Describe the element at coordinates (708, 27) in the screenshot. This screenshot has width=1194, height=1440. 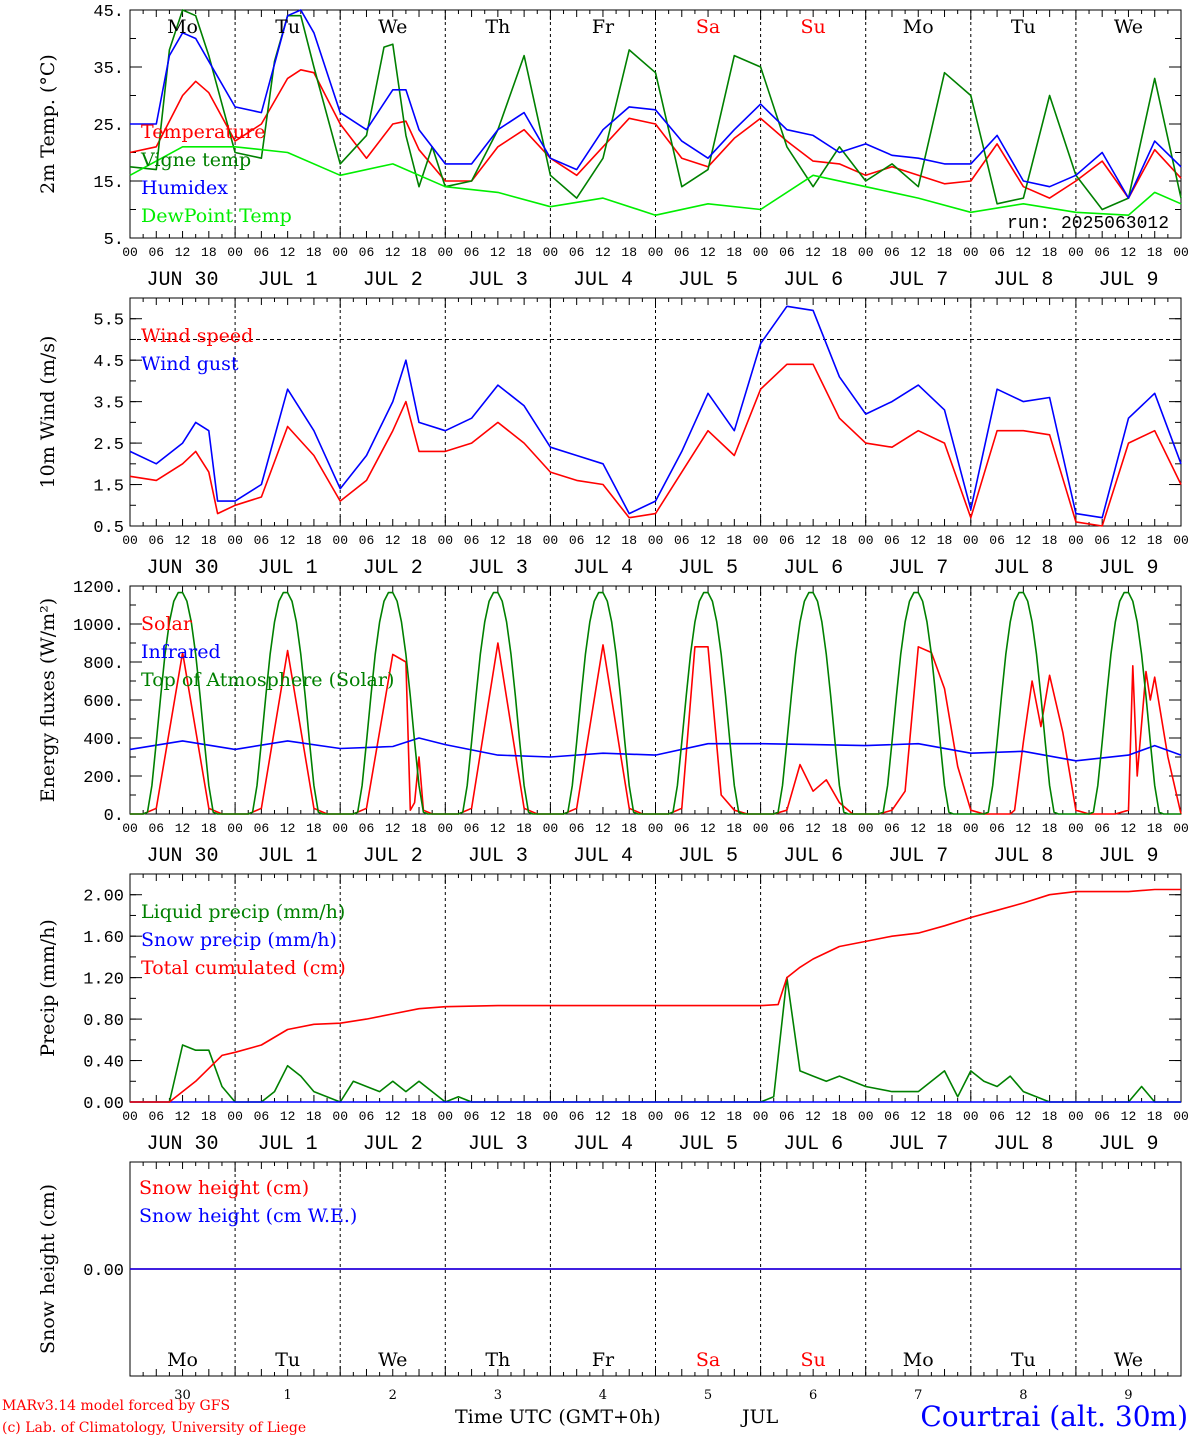
I see `weekday-label: Sa` at that location.